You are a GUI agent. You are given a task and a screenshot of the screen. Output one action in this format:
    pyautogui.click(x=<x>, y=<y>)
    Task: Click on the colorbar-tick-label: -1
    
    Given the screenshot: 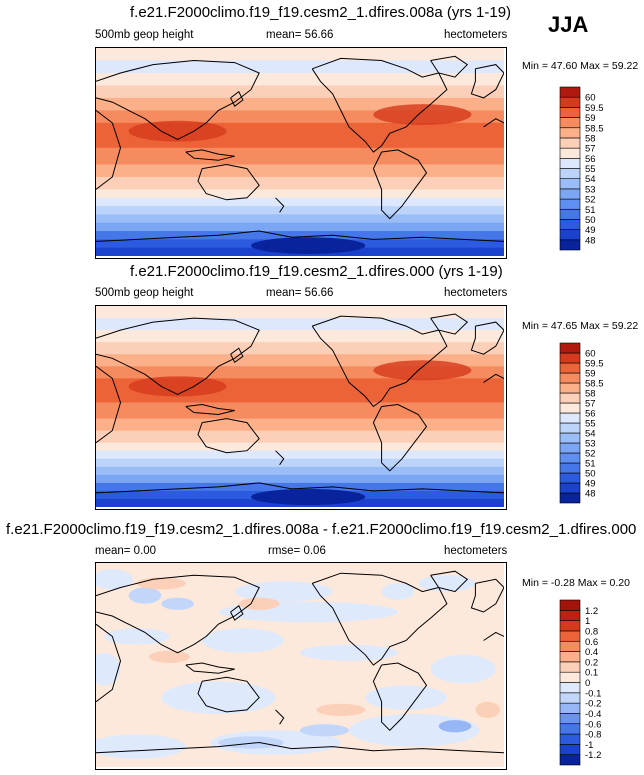 What is the action you would take?
    pyautogui.click(x=589, y=745)
    